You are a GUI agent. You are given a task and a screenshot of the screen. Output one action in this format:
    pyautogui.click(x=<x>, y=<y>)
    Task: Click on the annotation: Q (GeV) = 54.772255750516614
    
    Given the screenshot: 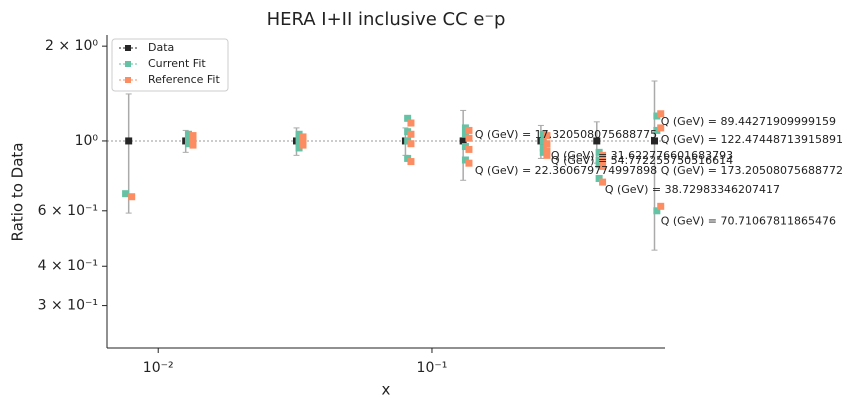 What is the action you would take?
    pyautogui.click(x=642, y=160)
    